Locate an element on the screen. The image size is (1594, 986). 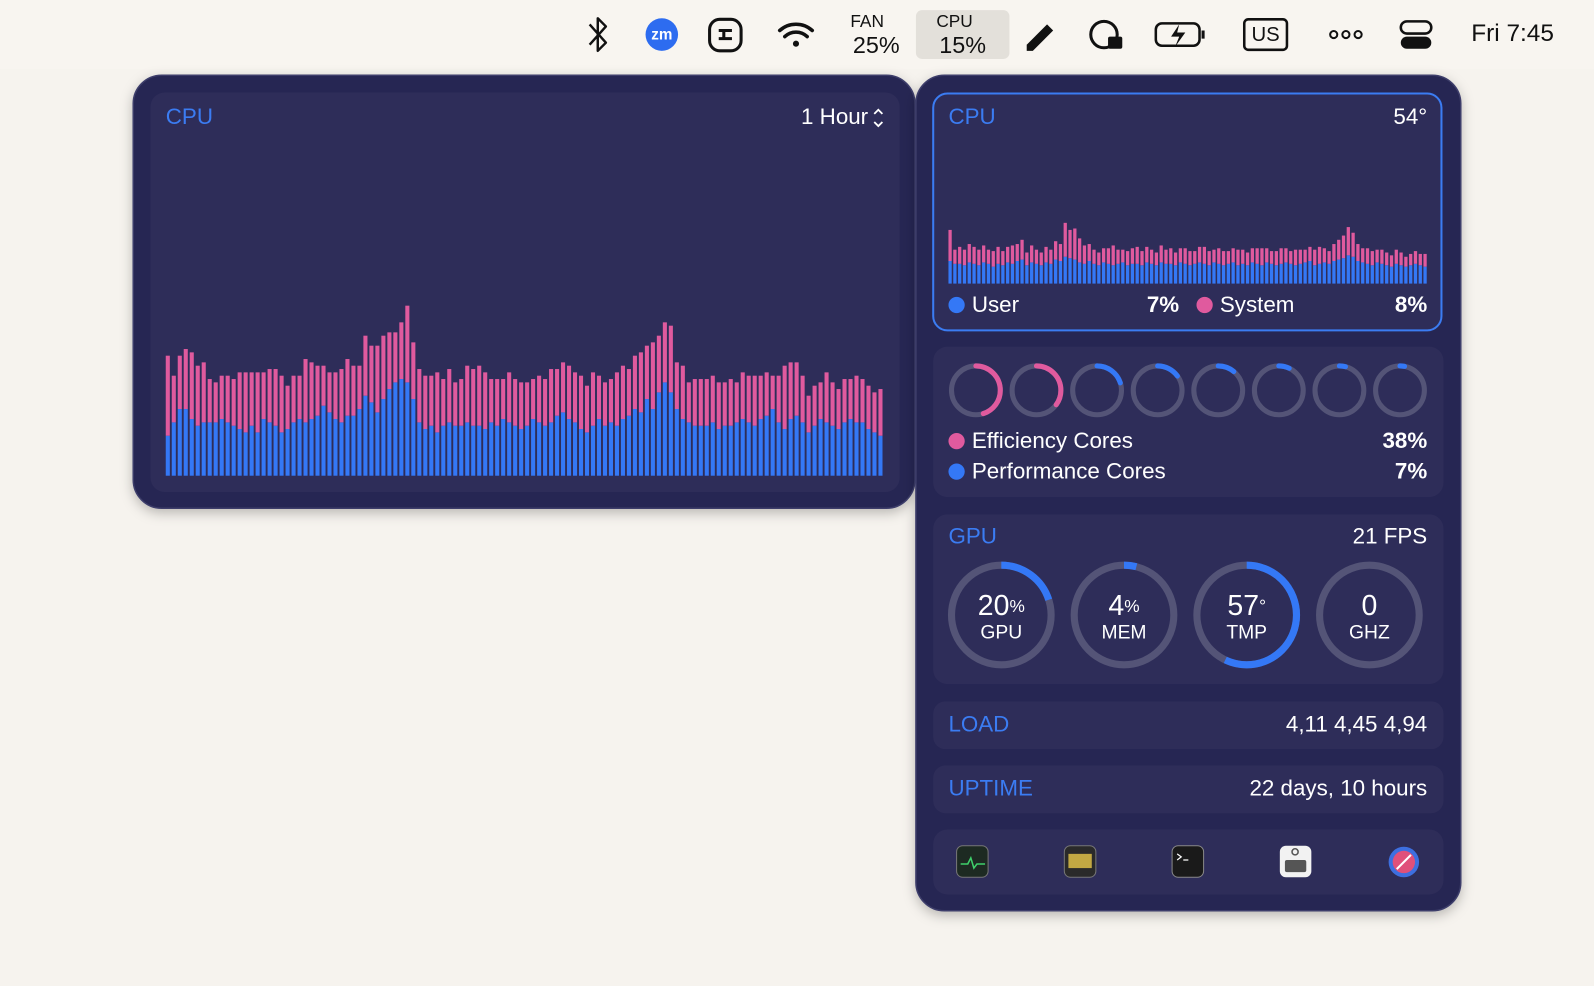
bluetooth-icon is located at coordinates (598, 35).